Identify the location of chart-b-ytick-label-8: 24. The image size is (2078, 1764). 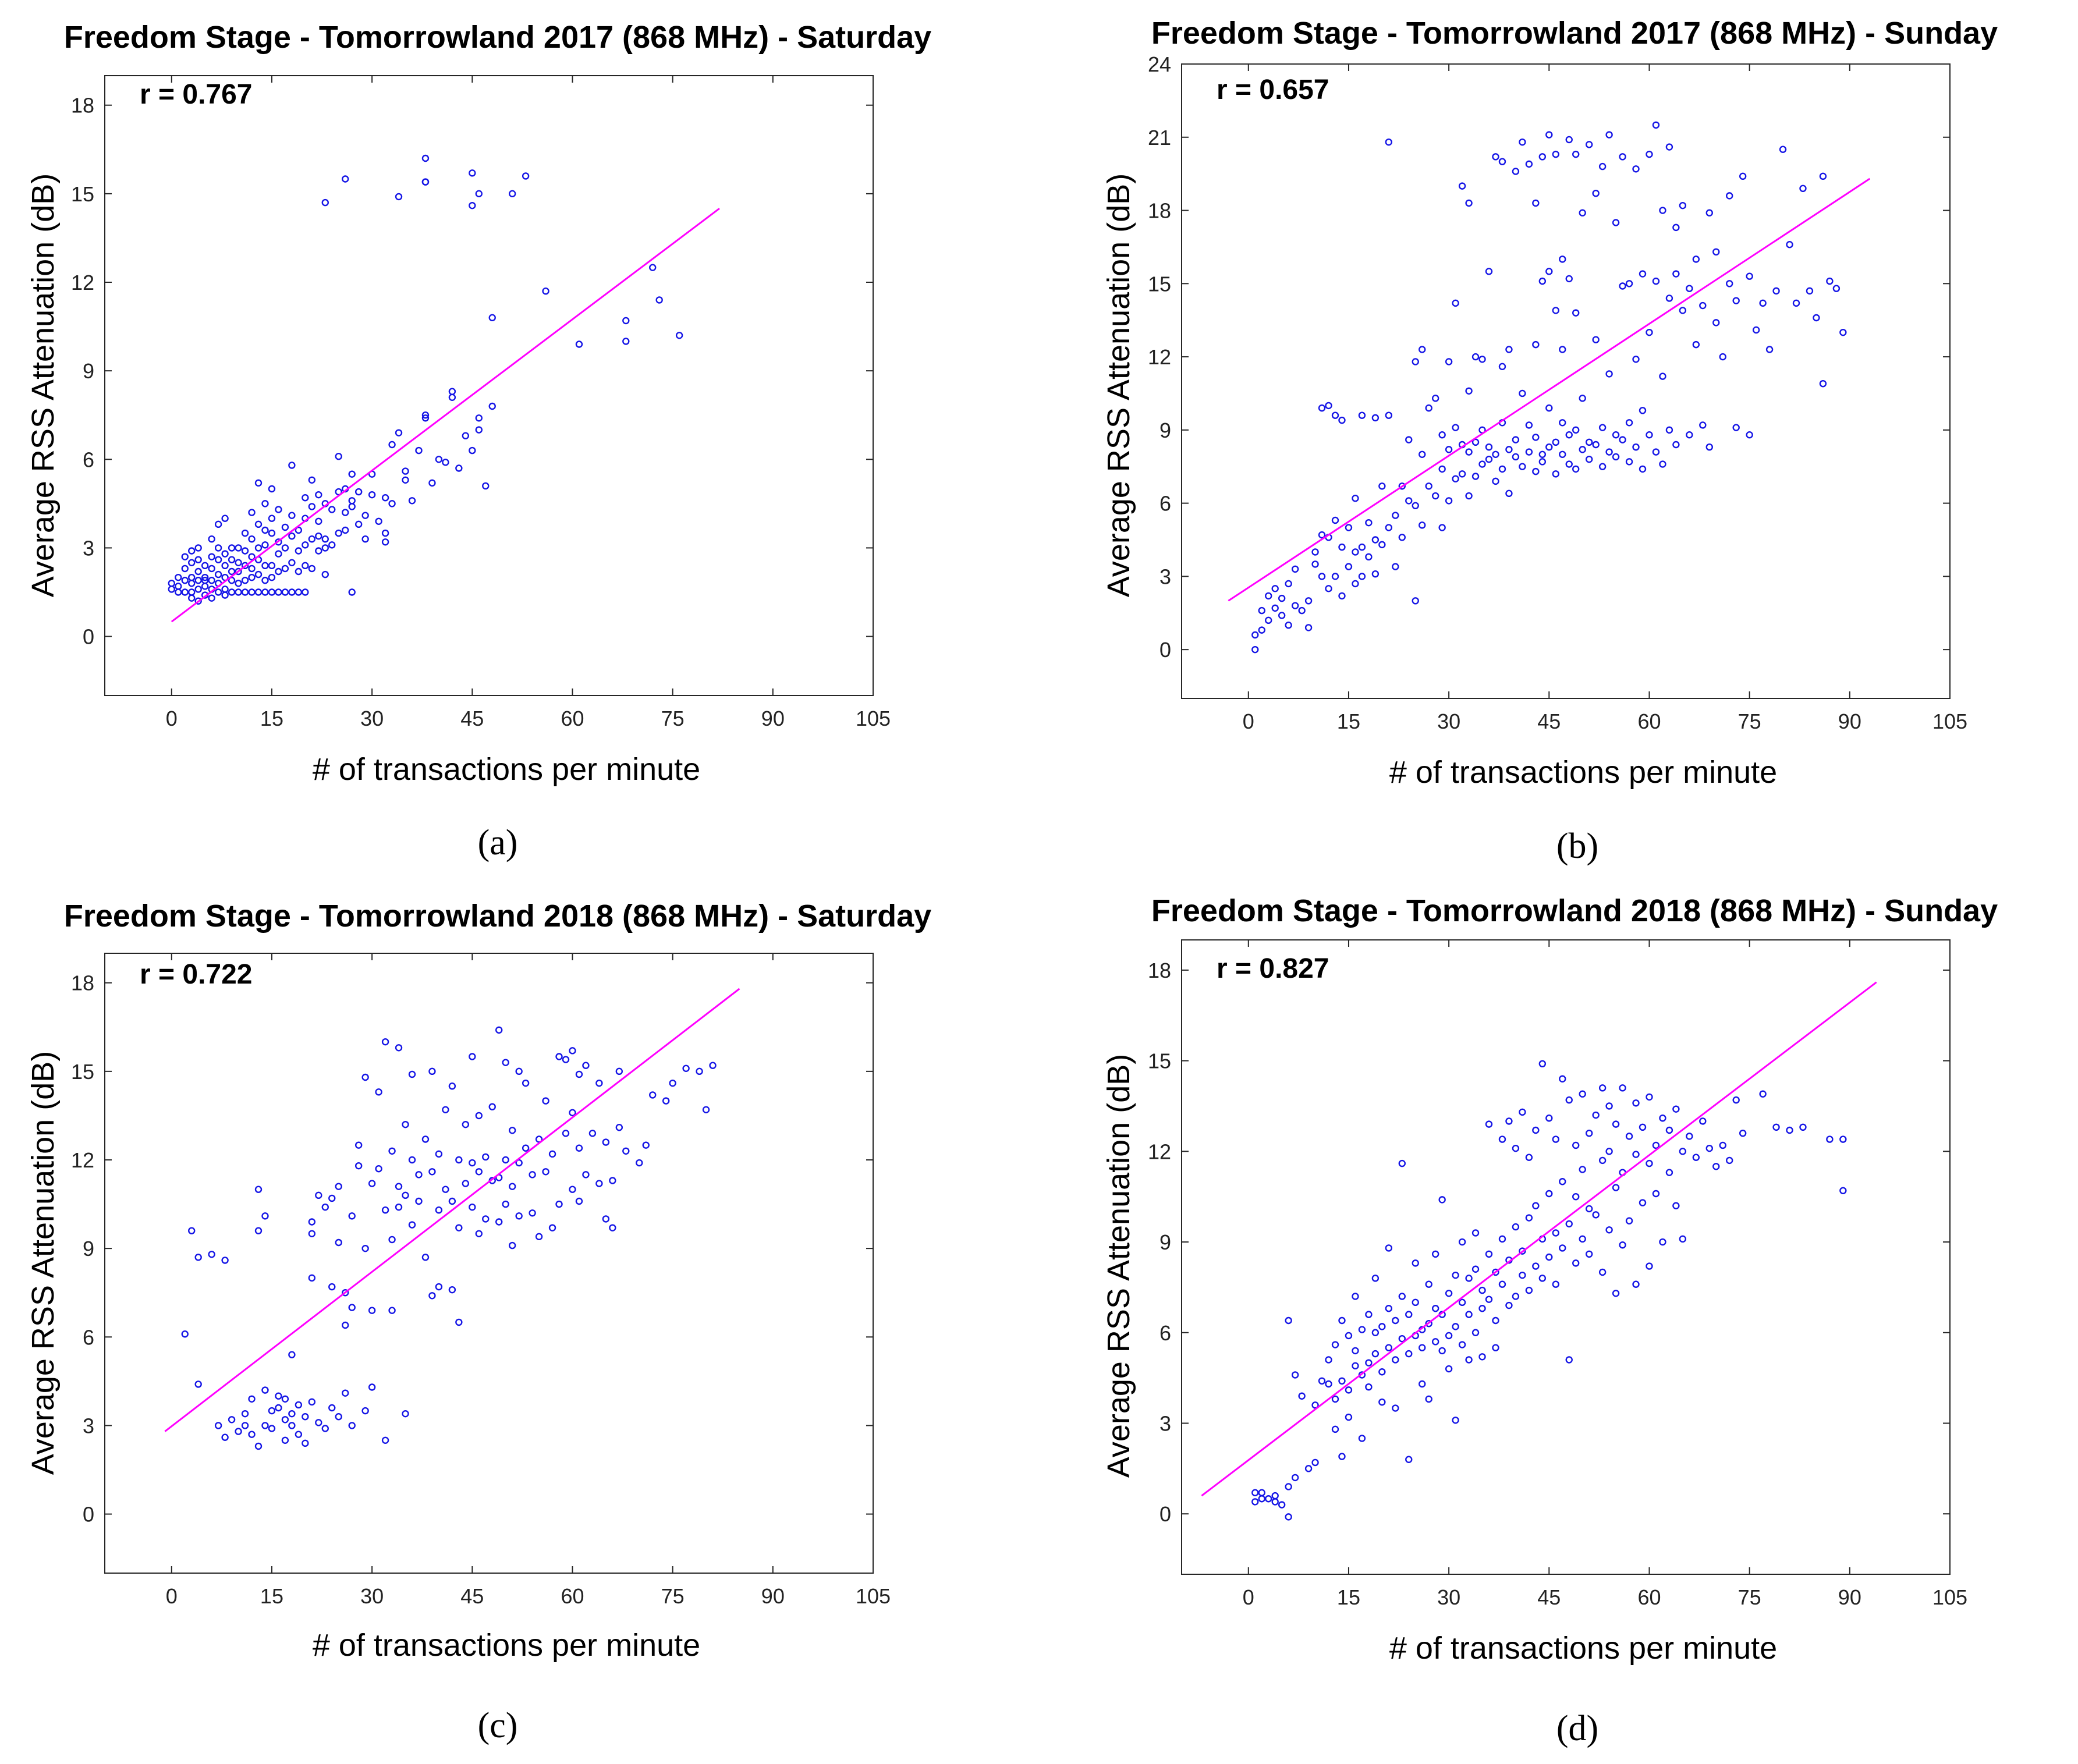
(1160, 64).